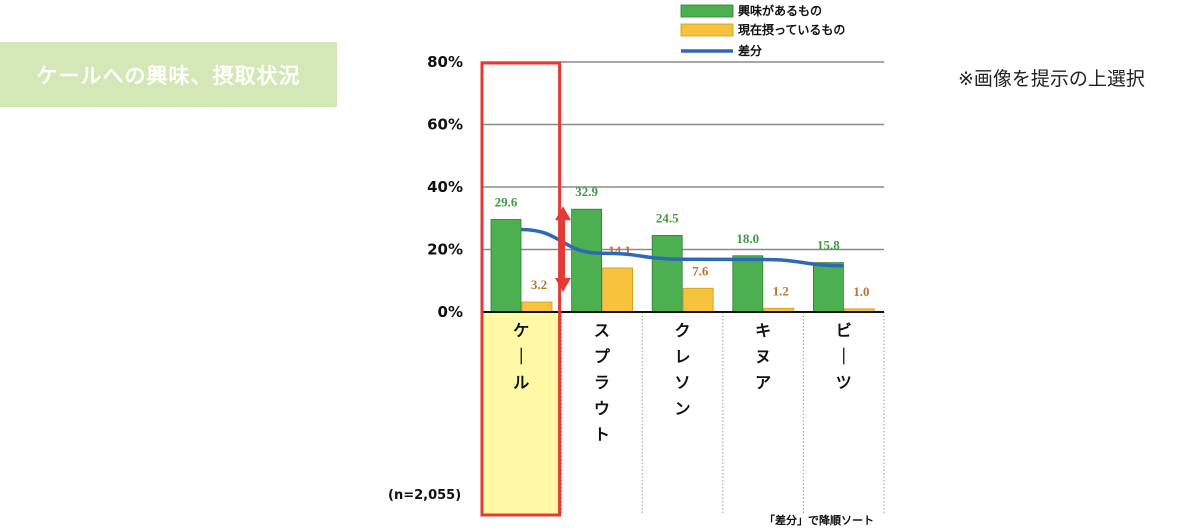 The image size is (1200, 531). Describe the element at coordinates (780, 10) in the screenshot. I see `legend-interest-label: 興味があるもの` at that location.